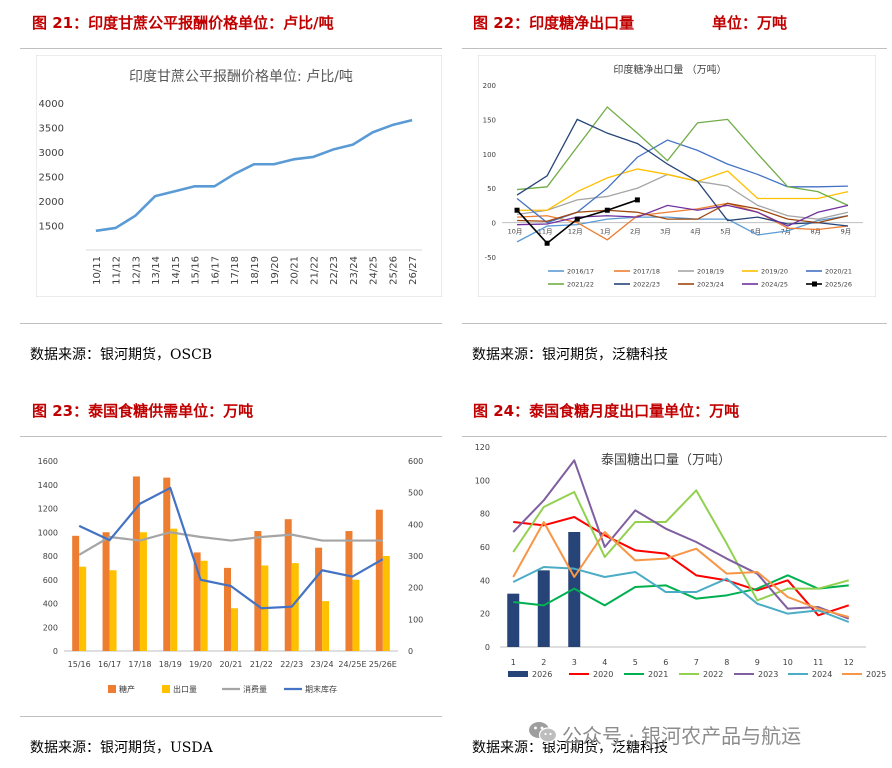  I want to click on chart-24-x-tick: 4, so click(604, 662).